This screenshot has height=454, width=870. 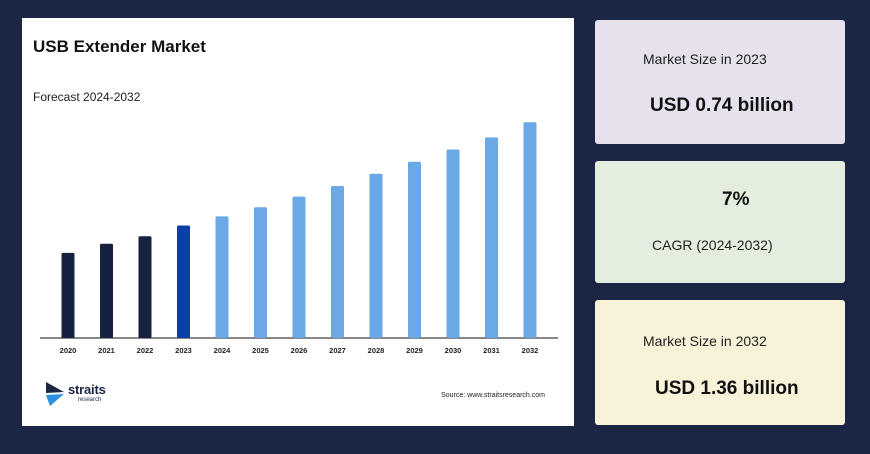 I want to click on x-tick-label-2028: 2028, so click(x=376, y=350).